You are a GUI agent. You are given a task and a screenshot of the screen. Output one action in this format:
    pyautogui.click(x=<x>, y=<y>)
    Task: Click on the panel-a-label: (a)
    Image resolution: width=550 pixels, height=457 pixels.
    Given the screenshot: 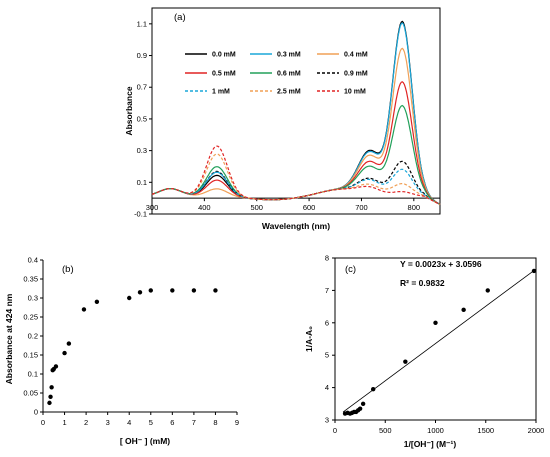 What is the action you would take?
    pyautogui.click(x=180, y=17)
    